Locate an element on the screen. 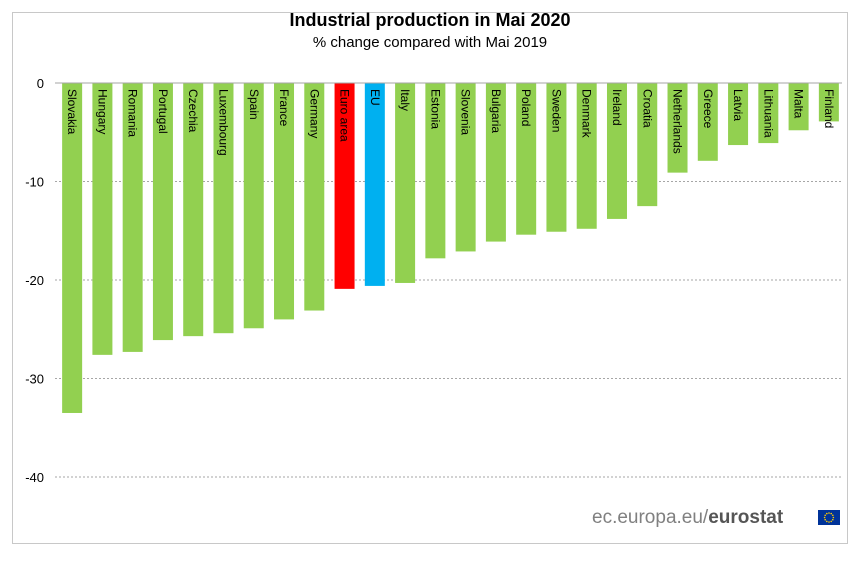  category-label: Germany is located at coordinates (314, 113).